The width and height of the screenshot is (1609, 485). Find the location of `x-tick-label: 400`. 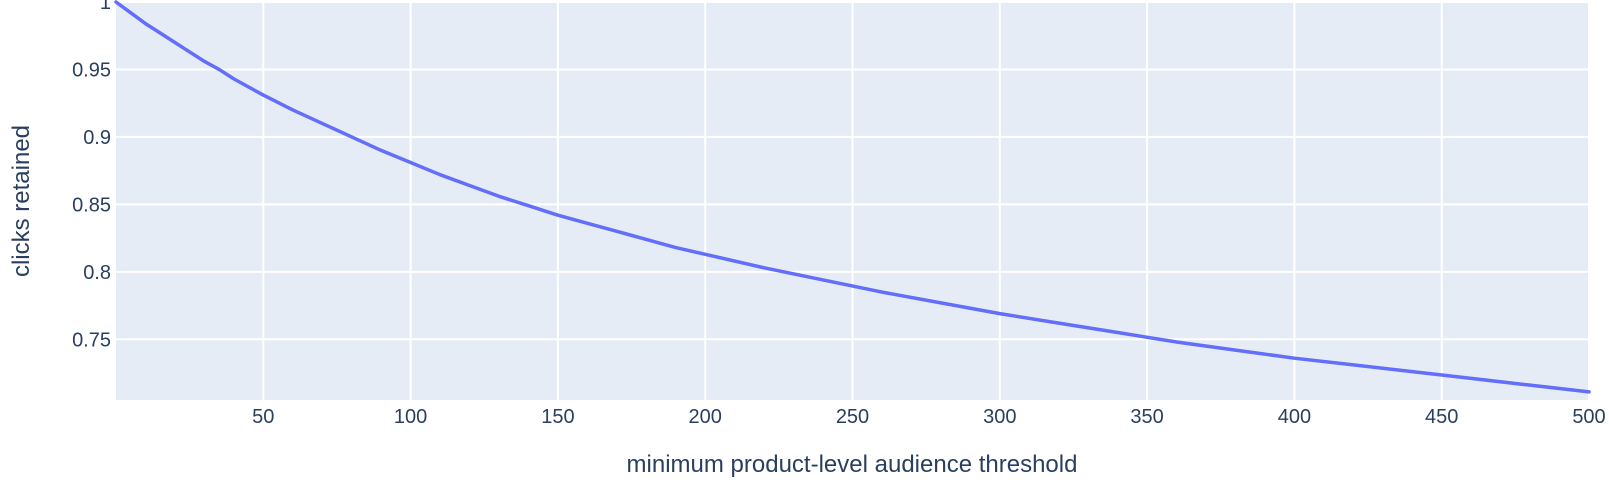

x-tick-label: 400 is located at coordinates (1294, 417).